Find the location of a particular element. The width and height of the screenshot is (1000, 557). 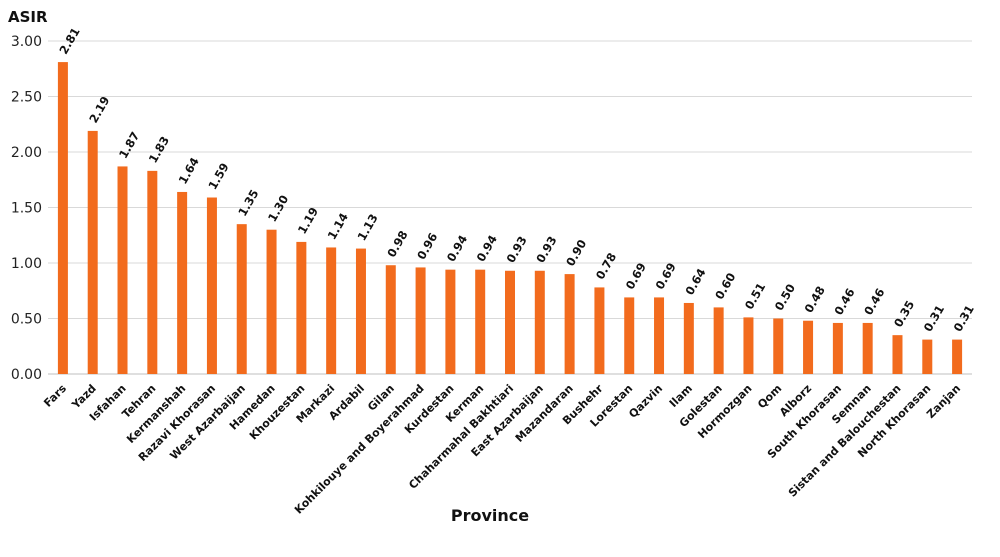

data-label: 1.14 is located at coordinates (338, 226).